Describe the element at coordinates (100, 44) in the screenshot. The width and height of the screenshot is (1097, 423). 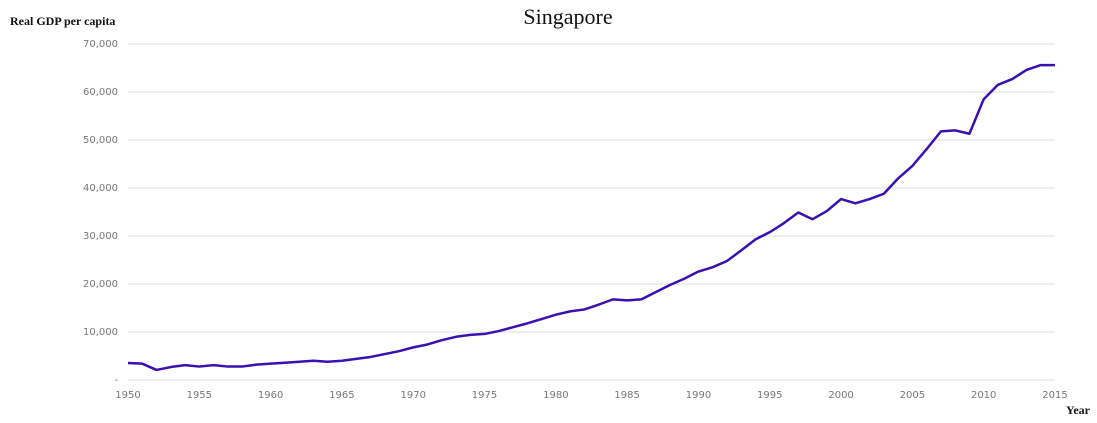
I see `y-tick-label: 70,000` at that location.